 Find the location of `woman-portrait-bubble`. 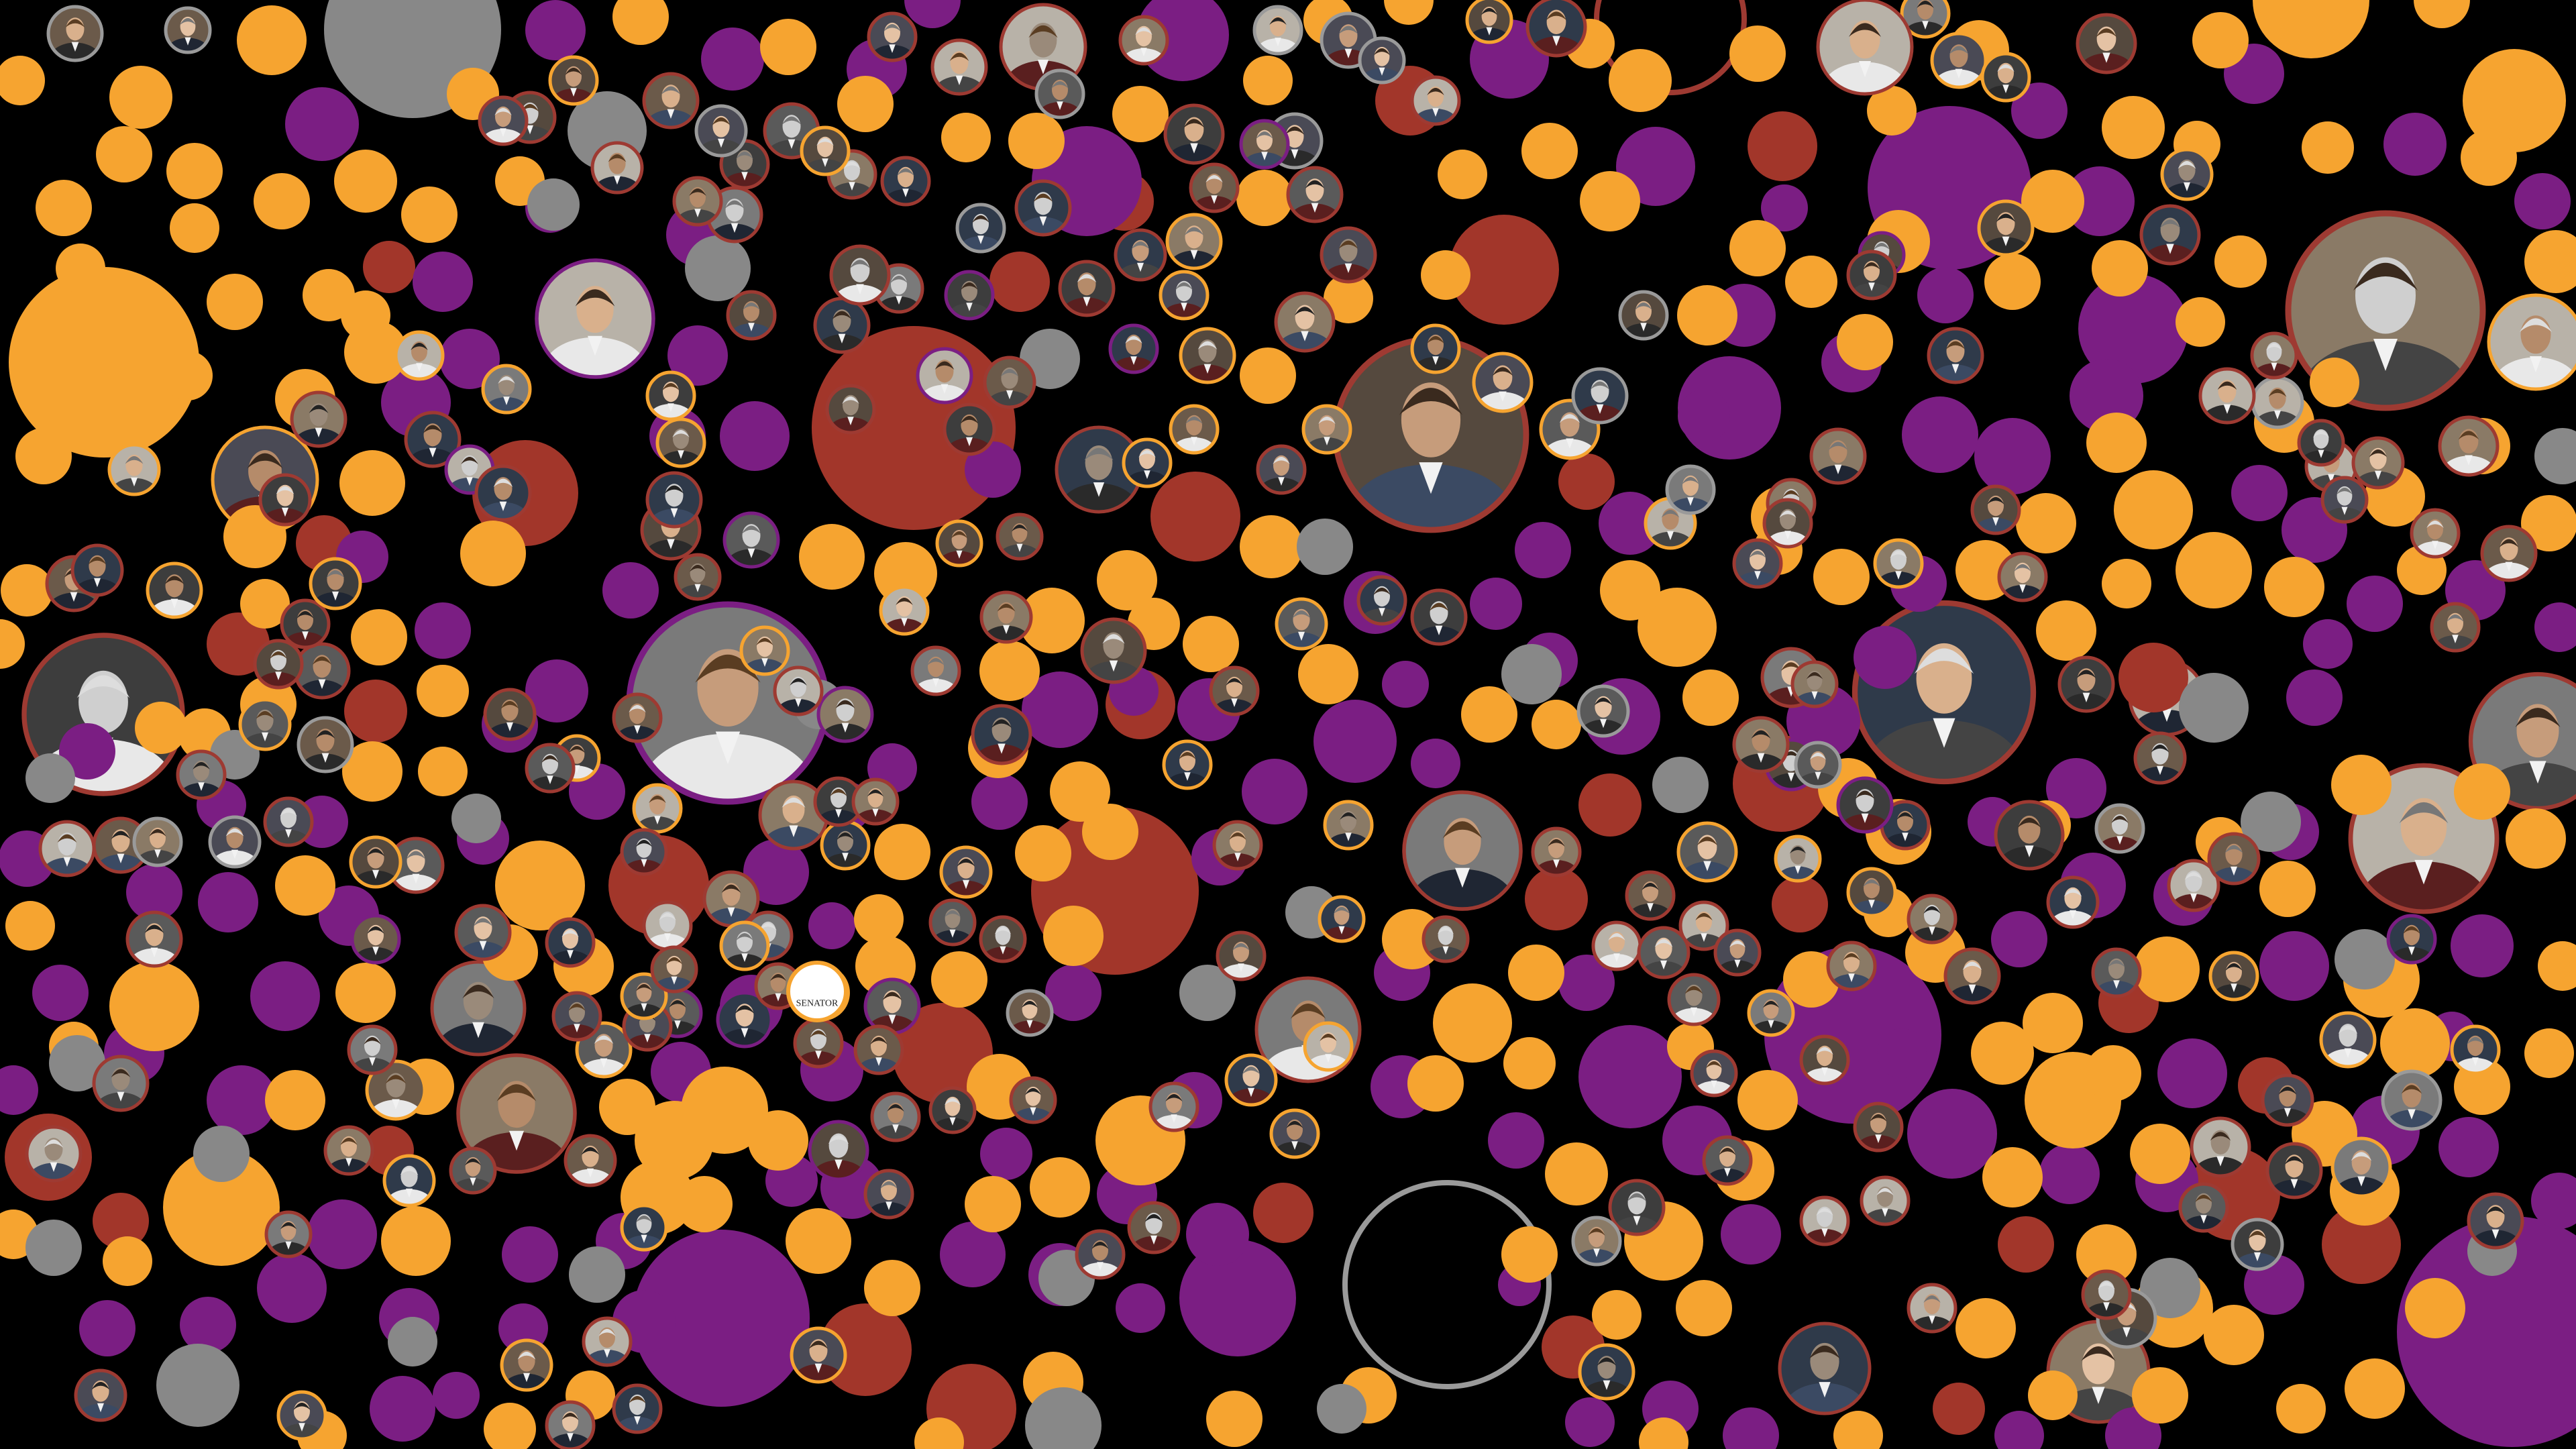

woman-portrait-bubble is located at coordinates (1824, 1378).